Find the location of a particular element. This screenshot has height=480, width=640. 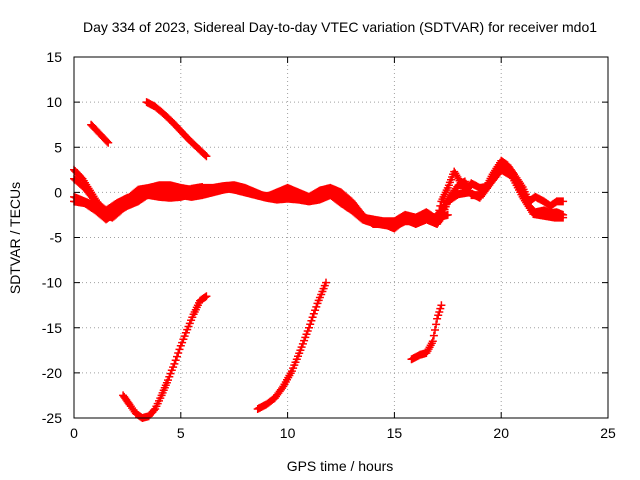

series-arc-3.5h is located at coordinates (176, 129).